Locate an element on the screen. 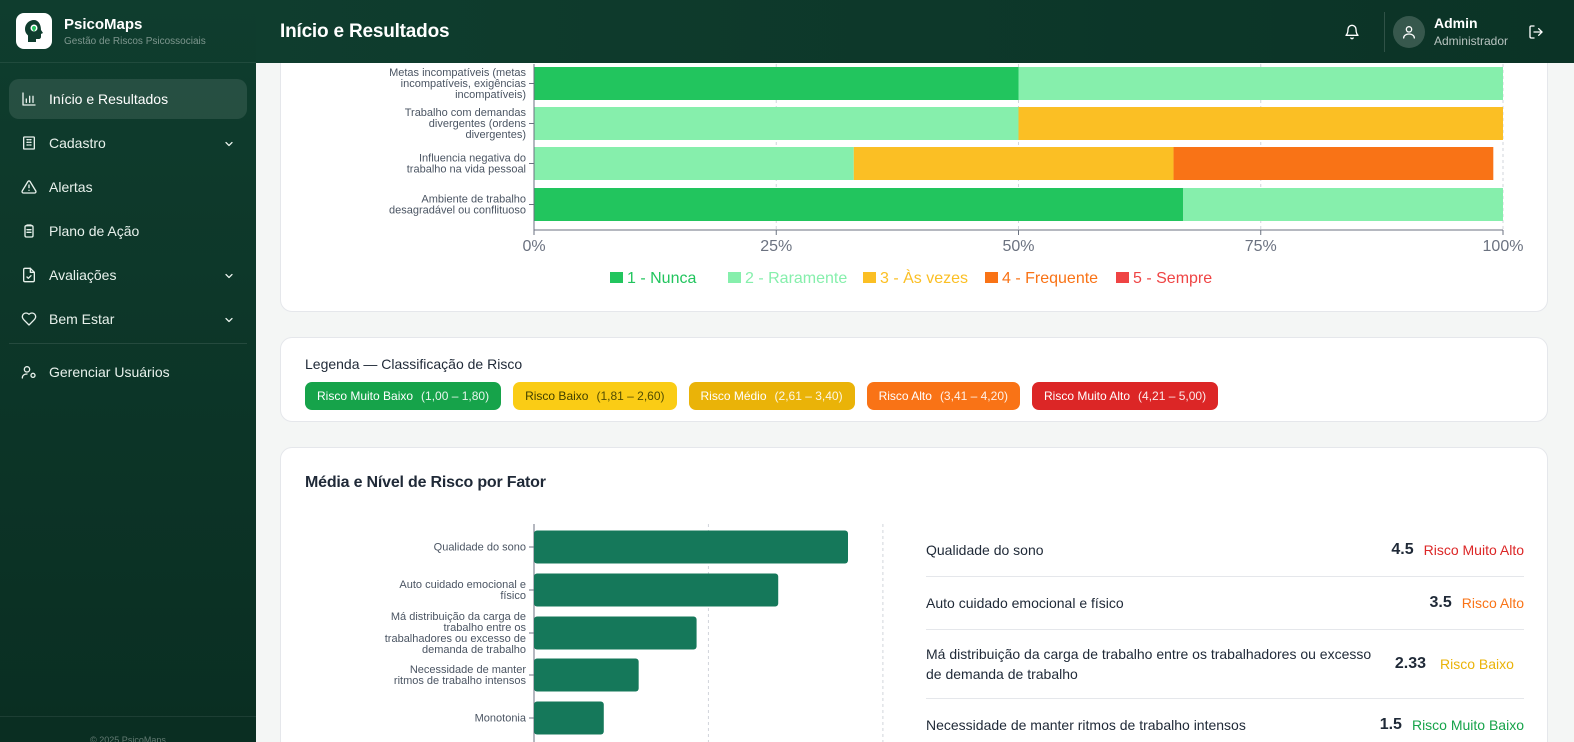 This screenshot has width=1574, height=742. sidebar-item-bem-estar: Bem Estar is located at coordinates (128, 319).